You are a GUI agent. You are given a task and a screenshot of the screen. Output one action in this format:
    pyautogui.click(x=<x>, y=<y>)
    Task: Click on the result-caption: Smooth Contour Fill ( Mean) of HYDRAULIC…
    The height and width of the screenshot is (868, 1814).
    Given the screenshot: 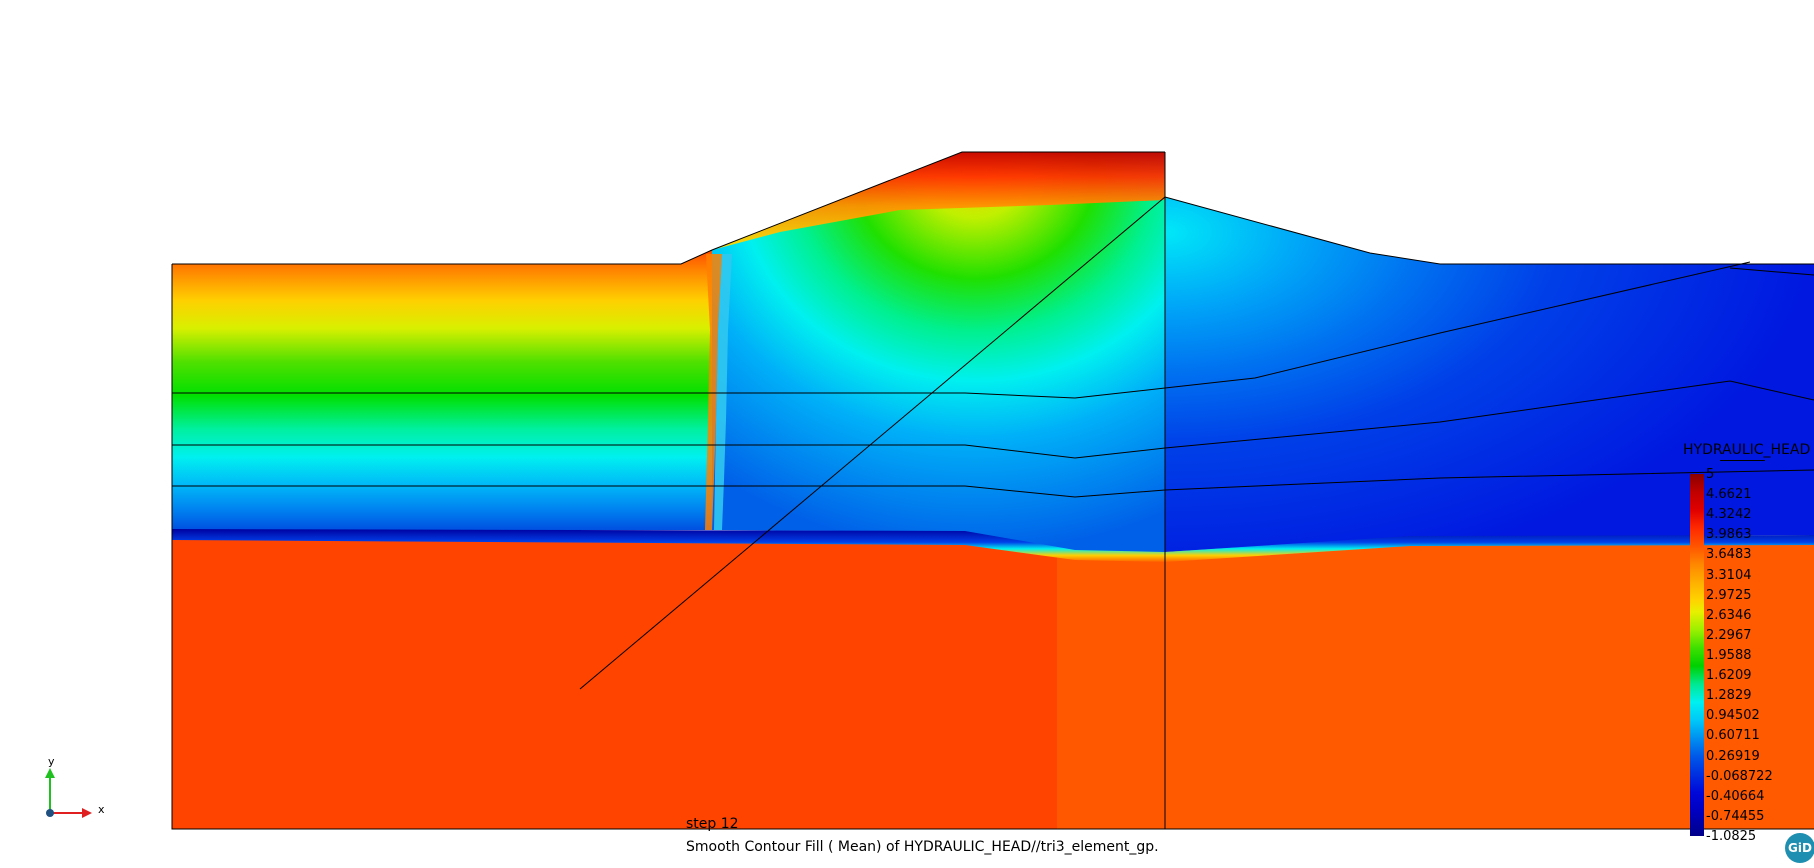 What is the action you would take?
    pyautogui.click(x=922, y=847)
    